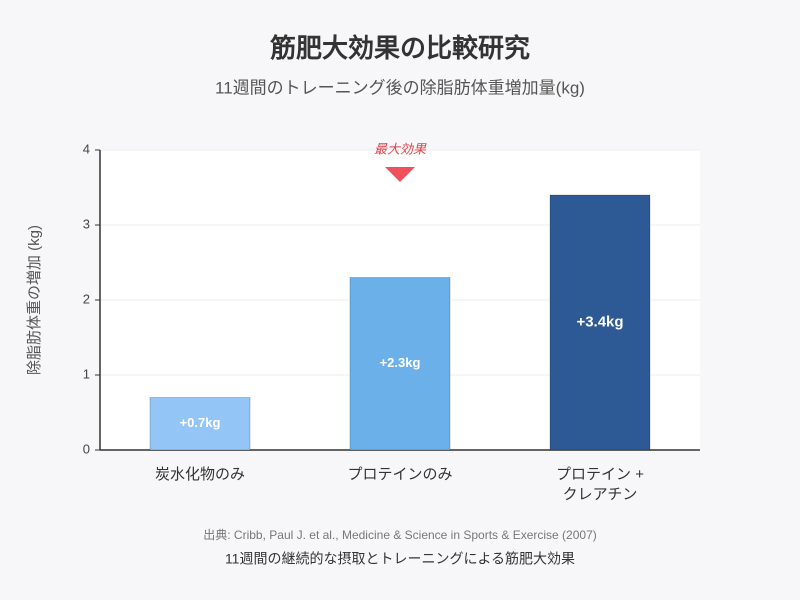 Image resolution: width=800 pixels, height=600 pixels. I want to click on y-tick-label: 4, so click(86, 148).